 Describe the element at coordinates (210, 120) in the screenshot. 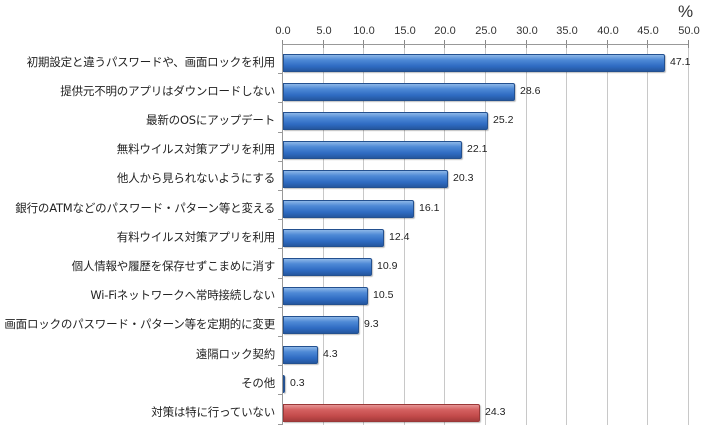

I see `category-label: 最新のOSにアップデート` at that location.